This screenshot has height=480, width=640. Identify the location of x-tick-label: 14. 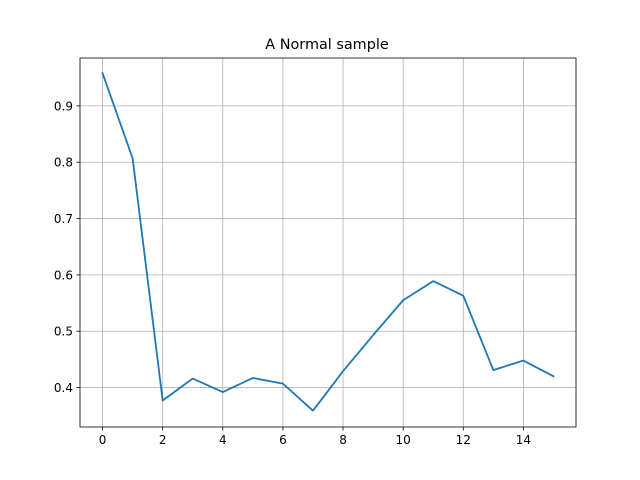
(523, 440).